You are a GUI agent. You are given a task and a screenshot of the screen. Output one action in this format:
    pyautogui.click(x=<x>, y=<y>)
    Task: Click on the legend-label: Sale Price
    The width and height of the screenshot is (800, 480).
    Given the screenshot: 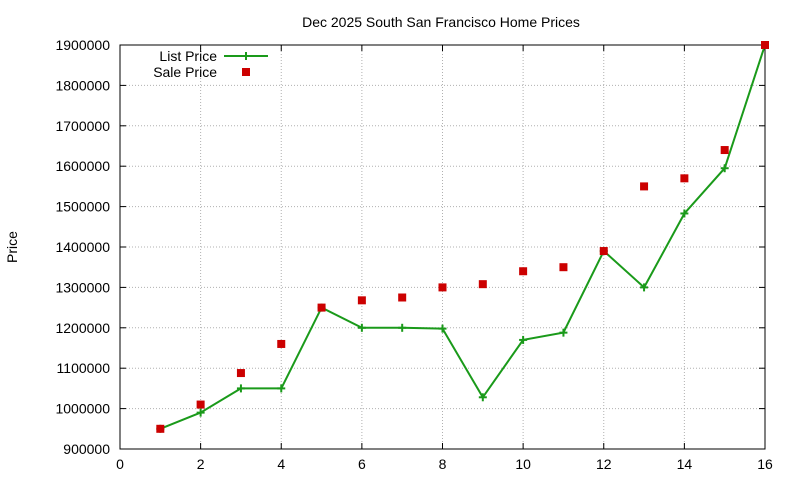 What is the action you would take?
    pyautogui.click(x=185, y=72)
    